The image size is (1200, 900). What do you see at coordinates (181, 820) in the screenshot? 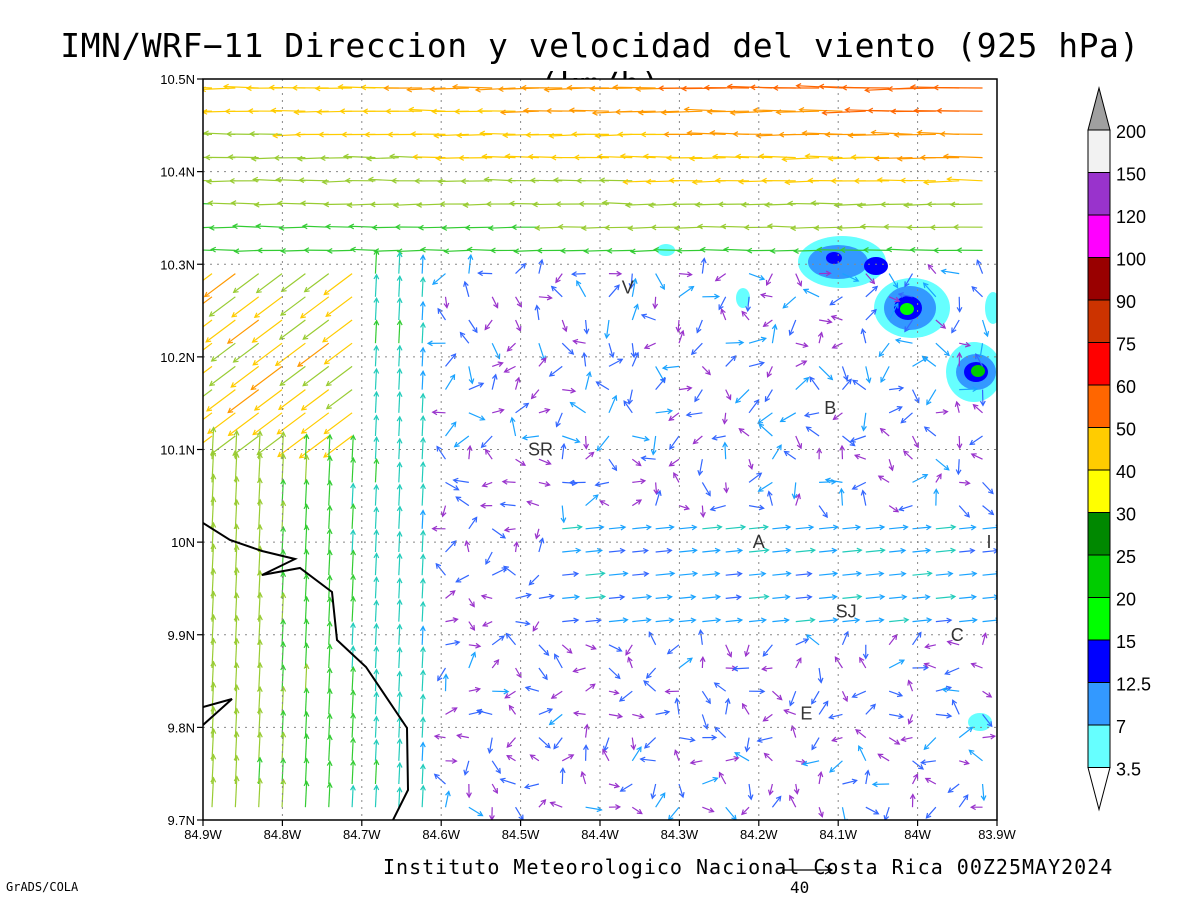
I see `lat-tick-label: 9.7N` at bounding box center [181, 820].